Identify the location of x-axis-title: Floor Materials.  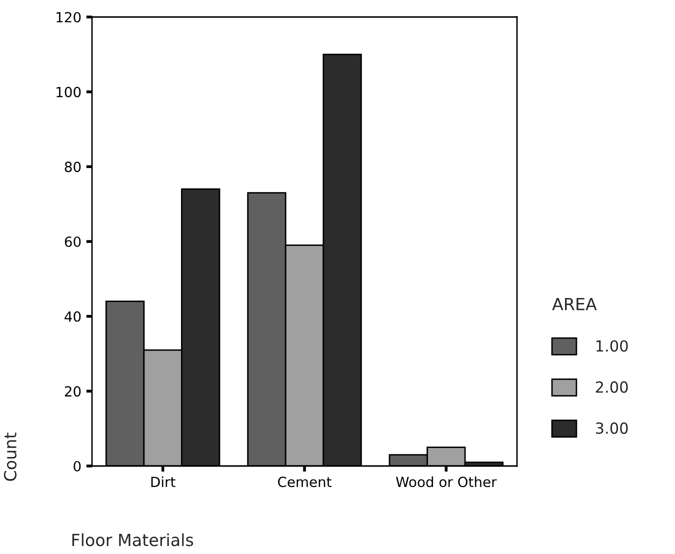
(133, 539).